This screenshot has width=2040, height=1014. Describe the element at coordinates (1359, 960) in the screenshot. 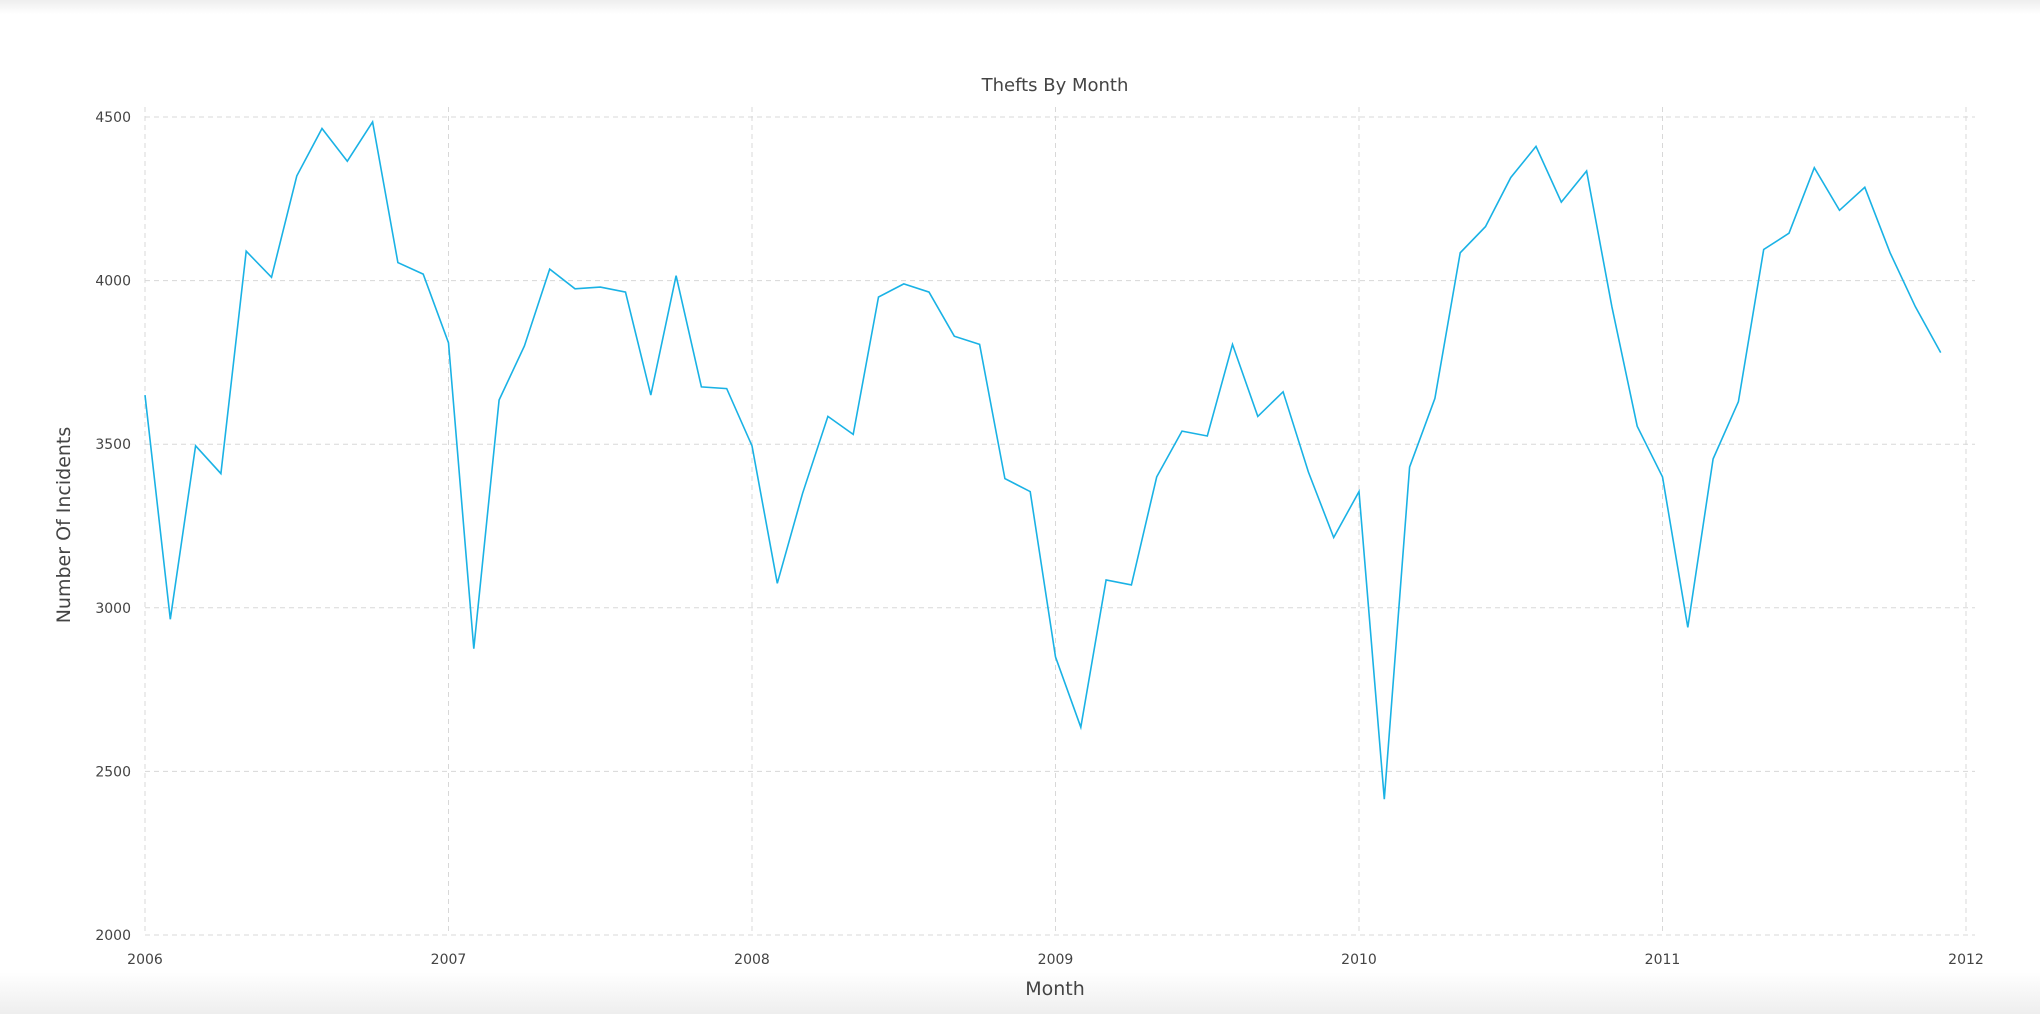

I see `x-tick-label-2010: 2010` at that location.